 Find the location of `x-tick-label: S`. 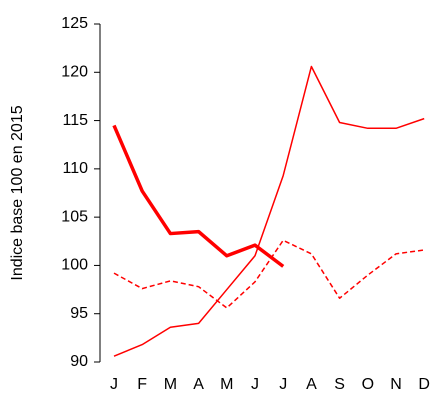

x-tick-label: S is located at coordinates (339, 384).